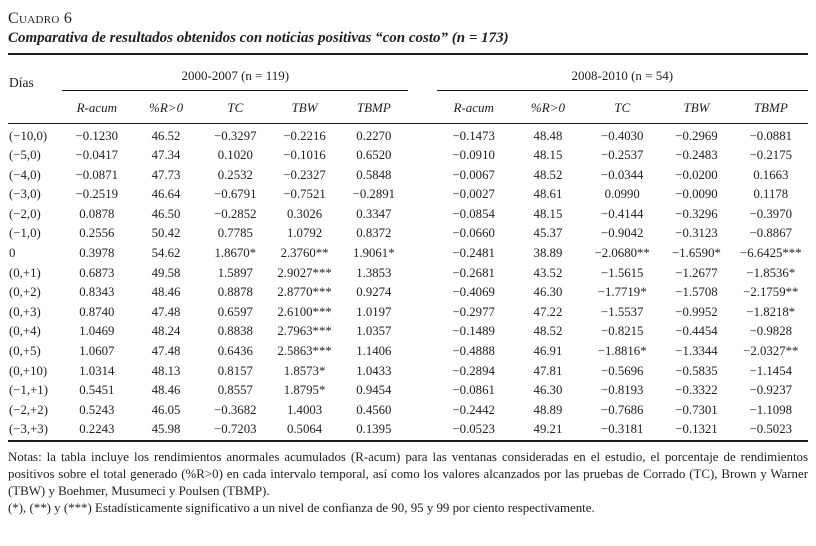  Describe the element at coordinates (166, 135) in the screenshot. I see `value-cell: 46.52` at that location.